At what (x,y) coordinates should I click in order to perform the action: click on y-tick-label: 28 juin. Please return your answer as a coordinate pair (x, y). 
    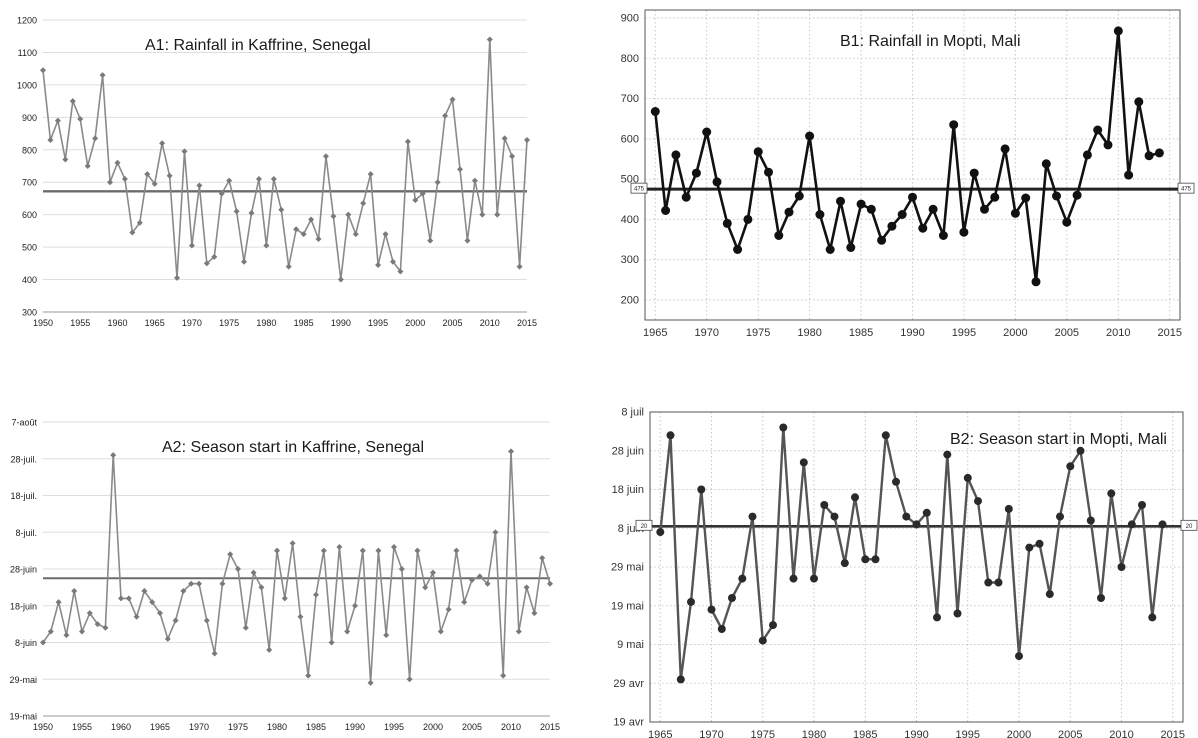
    Looking at the image, I should click on (628, 451).